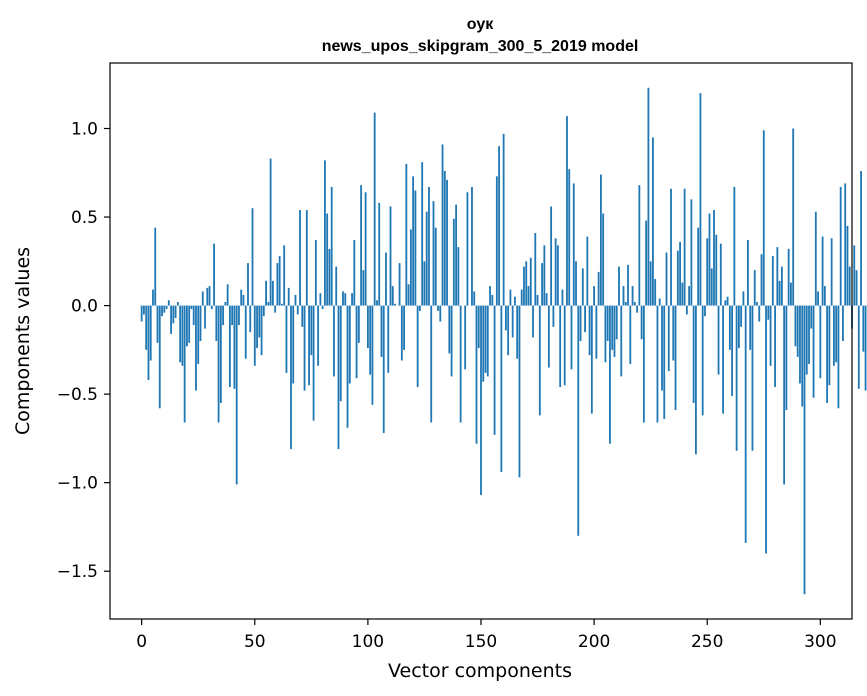 The height and width of the screenshot is (696, 867). What do you see at coordinates (820, 642) in the screenshot?
I see `x-tick-label: 300` at bounding box center [820, 642].